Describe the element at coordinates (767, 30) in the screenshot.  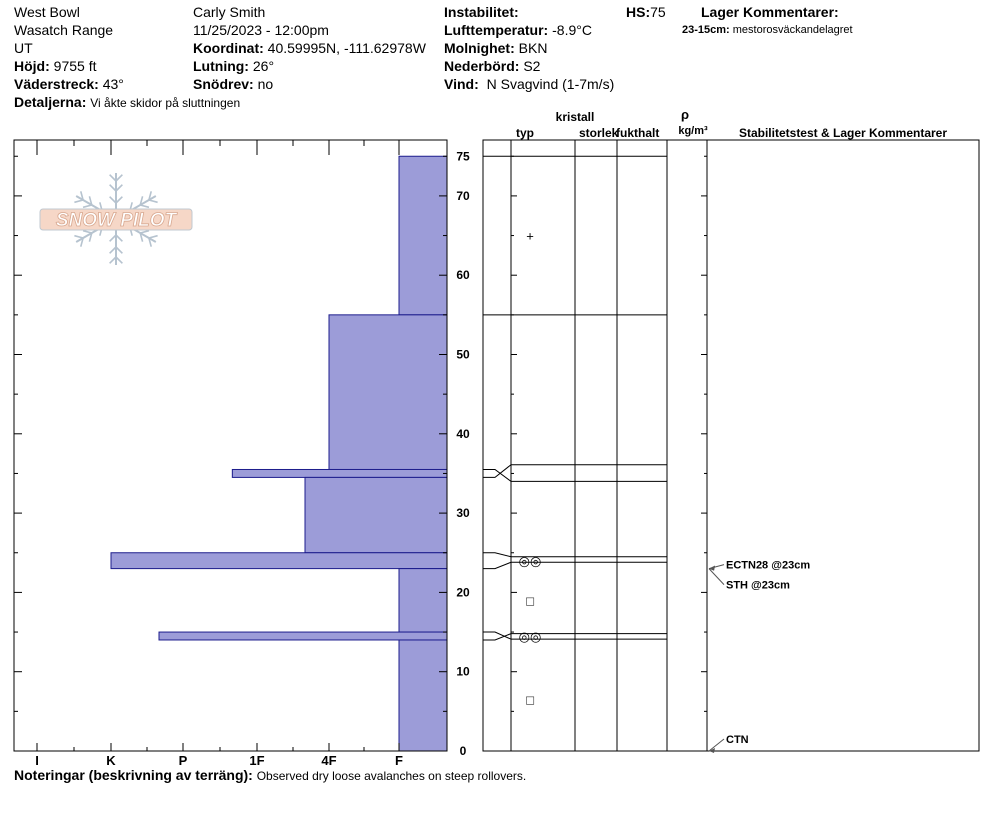
I see `layer-comment: 23-15cm: mestorosväckandelagret` at that location.